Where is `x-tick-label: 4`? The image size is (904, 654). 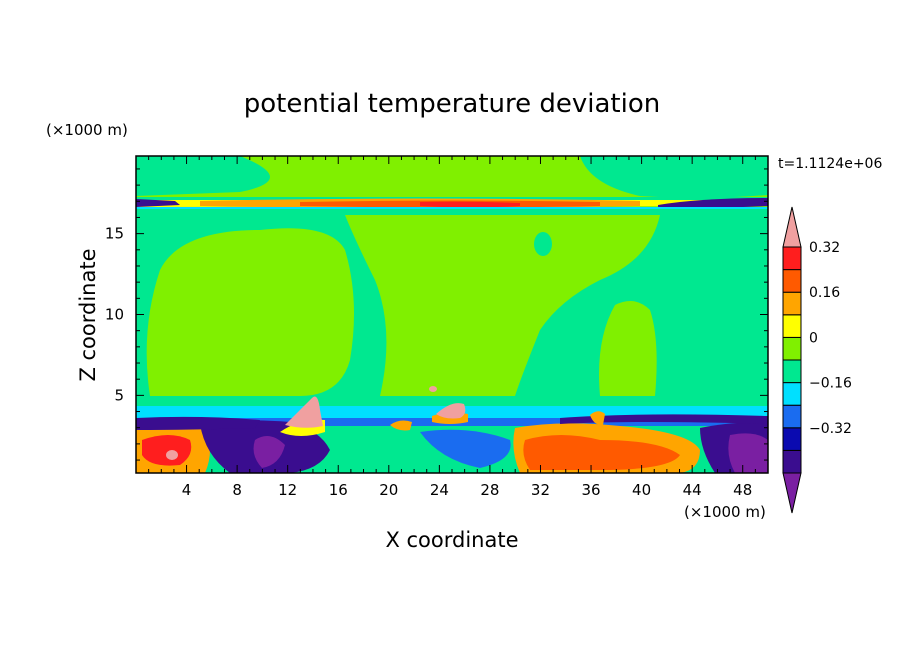
x-tick-label: 4 is located at coordinates (187, 490).